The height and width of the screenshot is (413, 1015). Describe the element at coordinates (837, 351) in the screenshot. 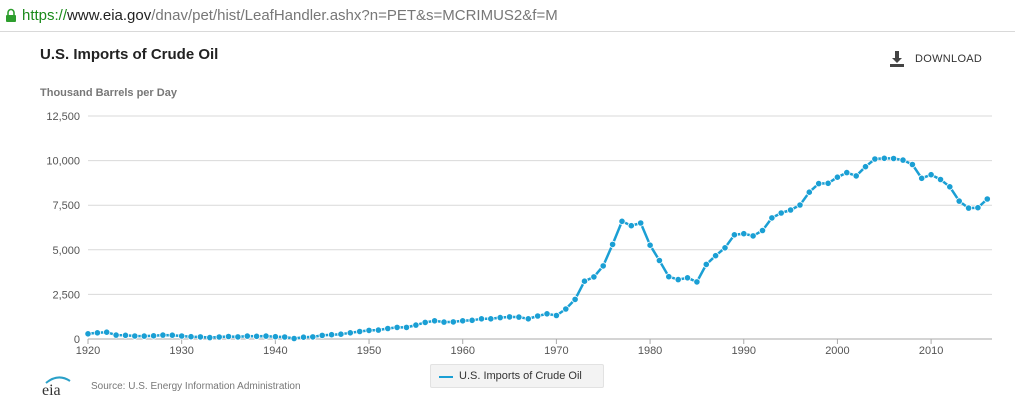

I see `x-tick-label: 2000` at that location.